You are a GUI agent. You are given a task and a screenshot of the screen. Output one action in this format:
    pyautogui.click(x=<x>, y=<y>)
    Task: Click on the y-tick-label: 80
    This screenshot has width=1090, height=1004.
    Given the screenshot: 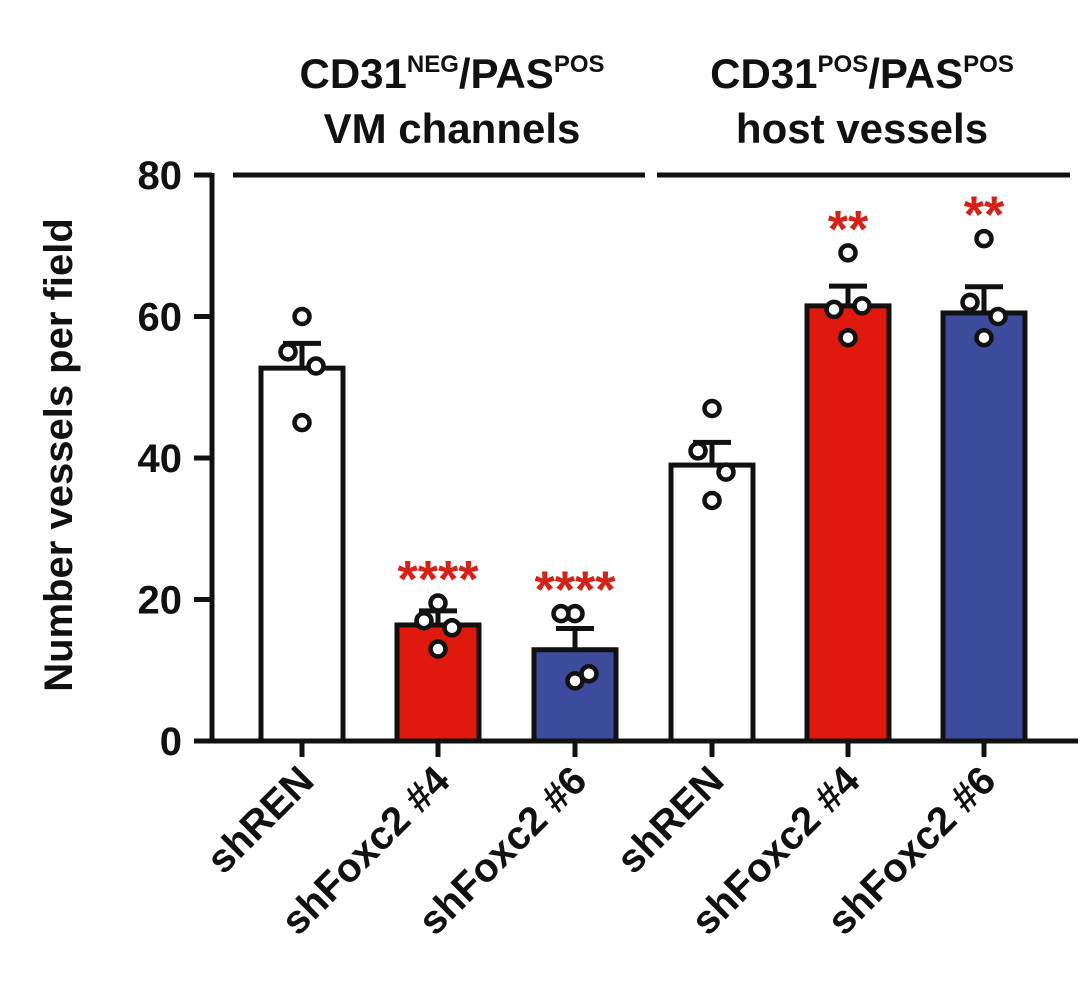 What is the action you would take?
    pyautogui.click(x=160, y=176)
    